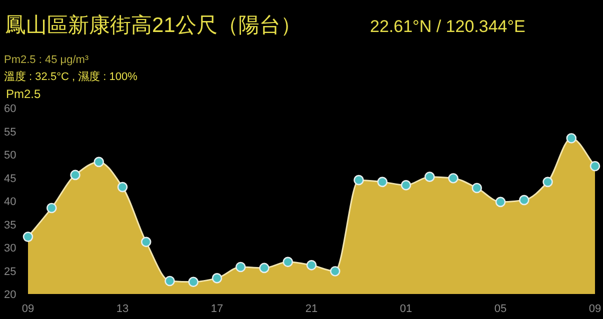 The height and width of the screenshot is (319, 603). What do you see at coordinates (153, 25) in the screenshot?
I see `title: 鳳山區新康街高21公尺（陽台）` at bounding box center [153, 25].